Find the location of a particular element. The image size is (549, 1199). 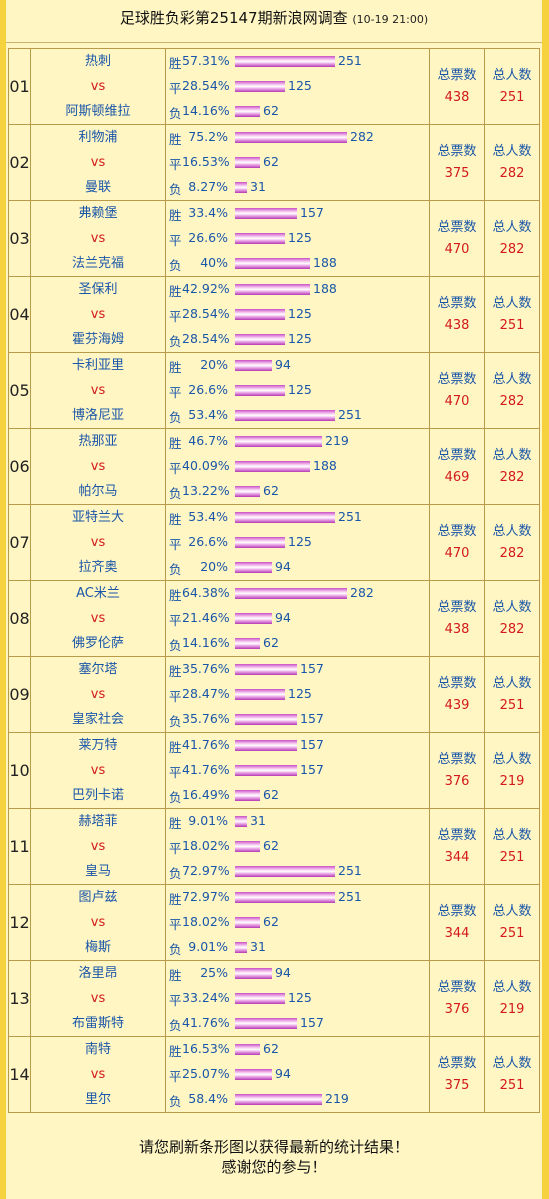

win-line: 胜 46.7% 219 is located at coordinates (297, 441).